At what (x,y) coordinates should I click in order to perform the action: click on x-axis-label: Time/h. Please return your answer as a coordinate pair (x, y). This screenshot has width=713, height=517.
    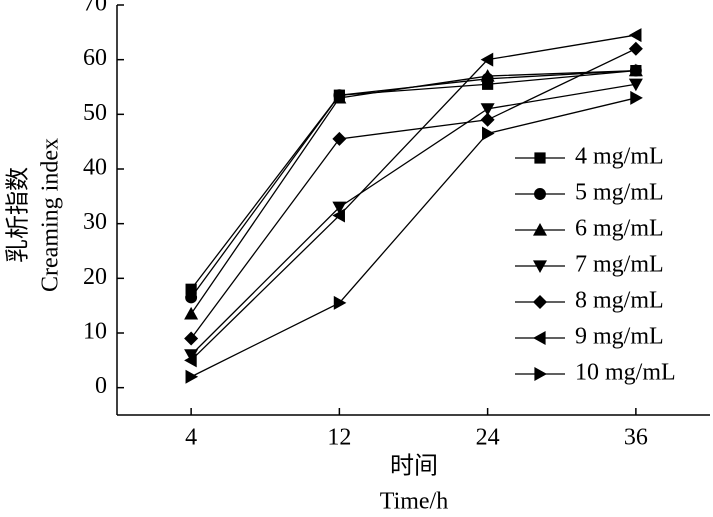
    Looking at the image, I should click on (414, 502).